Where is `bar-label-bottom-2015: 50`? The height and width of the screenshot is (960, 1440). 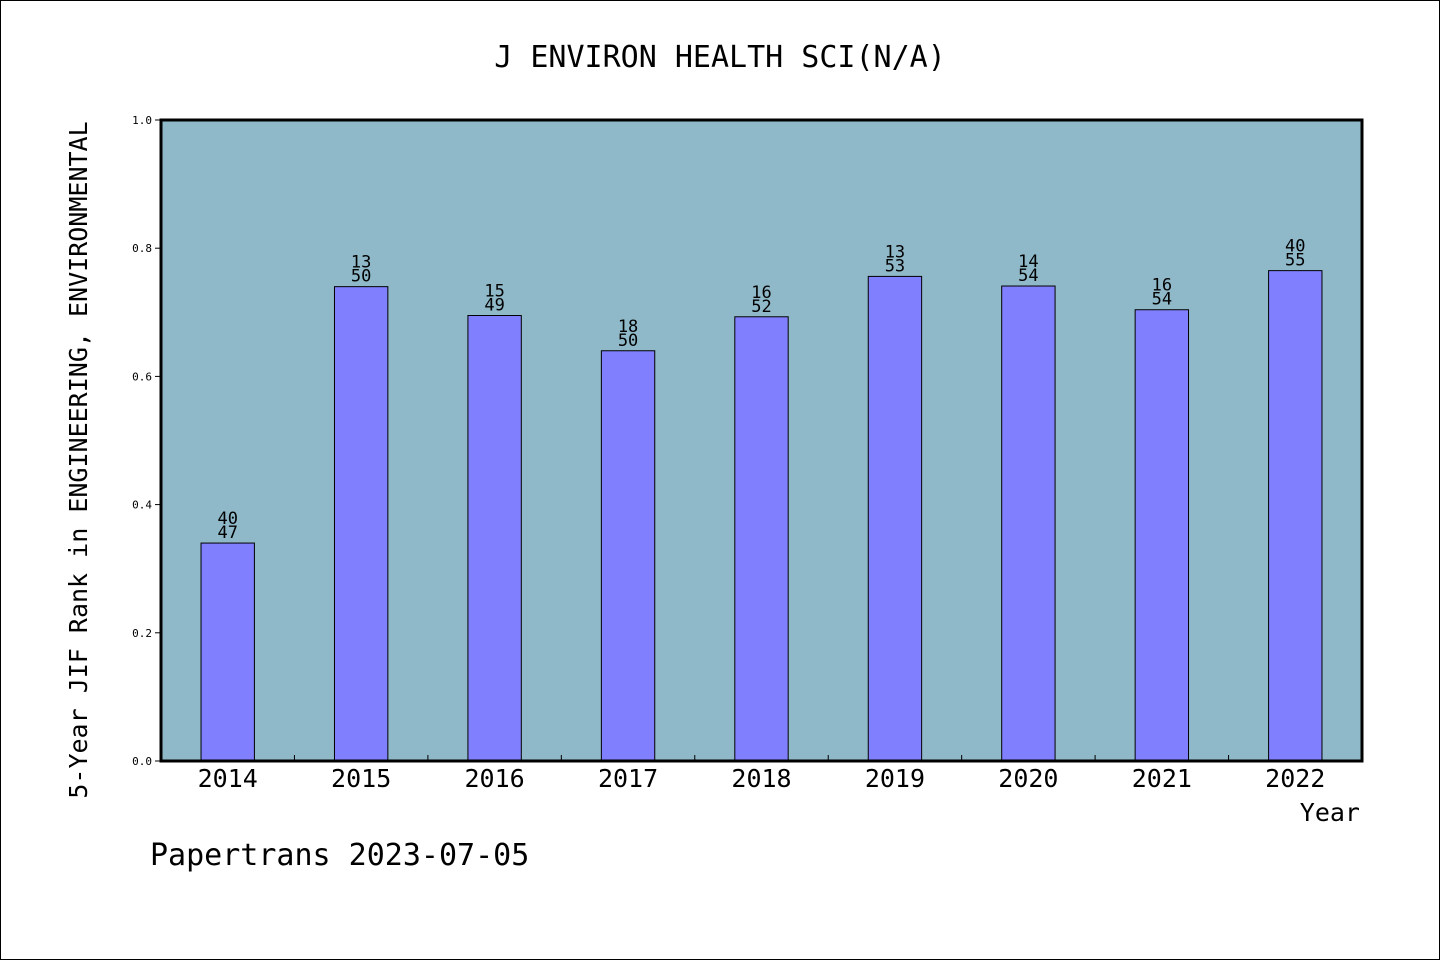
bar-label-bottom-2015: 50 is located at coordinates (361, 277).